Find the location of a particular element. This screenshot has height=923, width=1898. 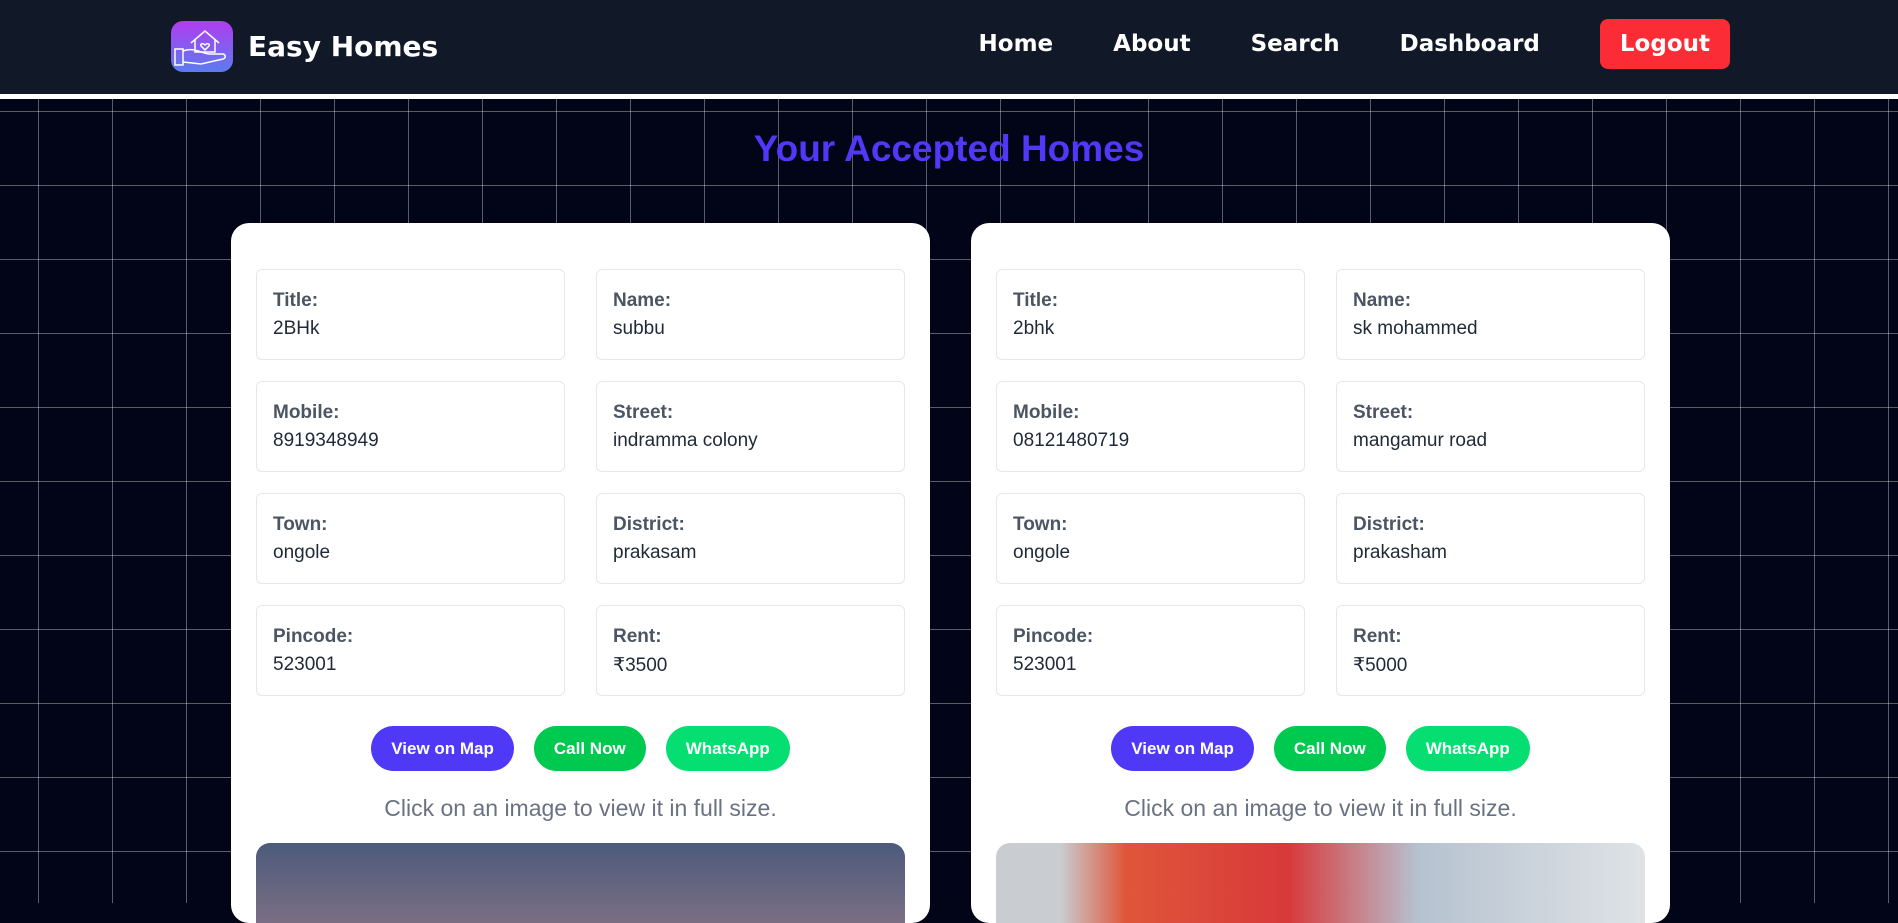

field-district: District: prakasam is located at coordinates (750, 538).